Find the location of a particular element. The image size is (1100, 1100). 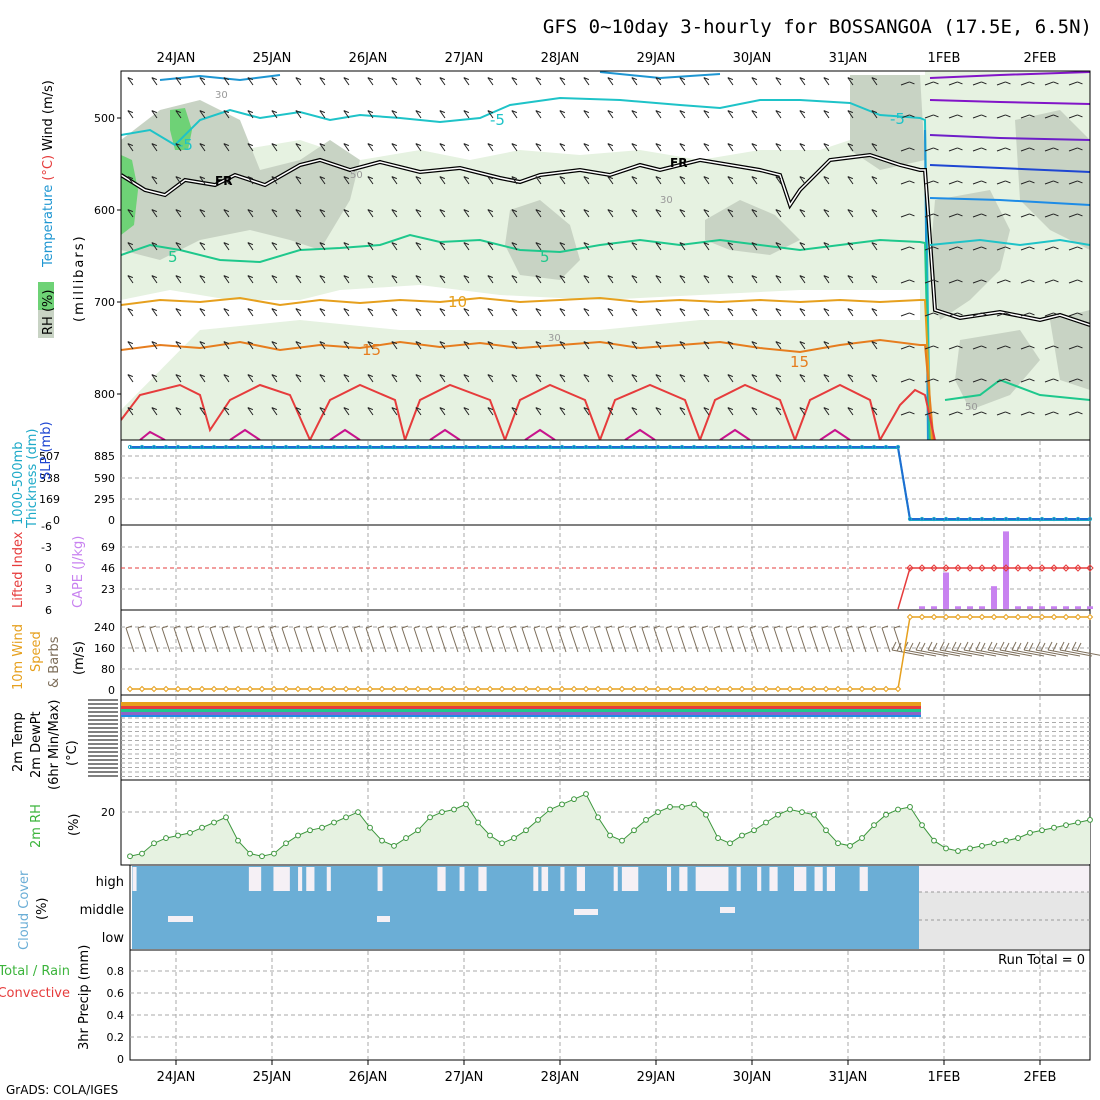

label-plus5-a: 5 is located at coordinates (173, 257).